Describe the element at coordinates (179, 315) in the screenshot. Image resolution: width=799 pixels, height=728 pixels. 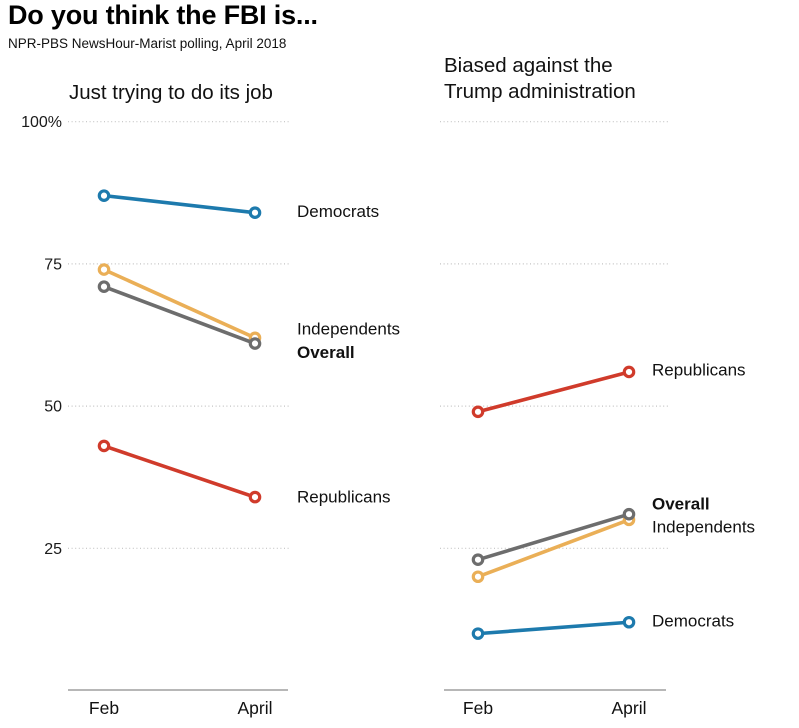
I see `series-line-left-overall` at that location.